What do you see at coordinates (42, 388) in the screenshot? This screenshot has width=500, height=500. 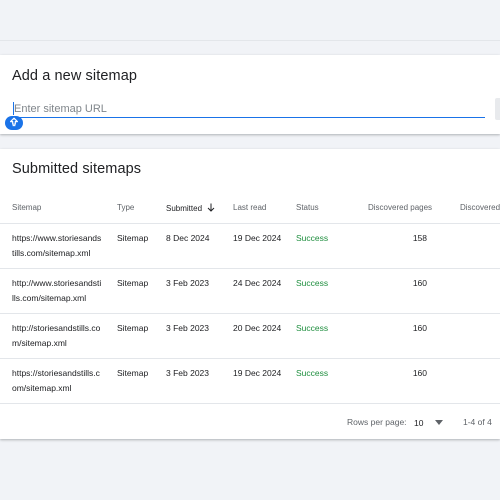 I see `sitemap-url-line: om/sitemap.xml` at bounding box center [42, 388].